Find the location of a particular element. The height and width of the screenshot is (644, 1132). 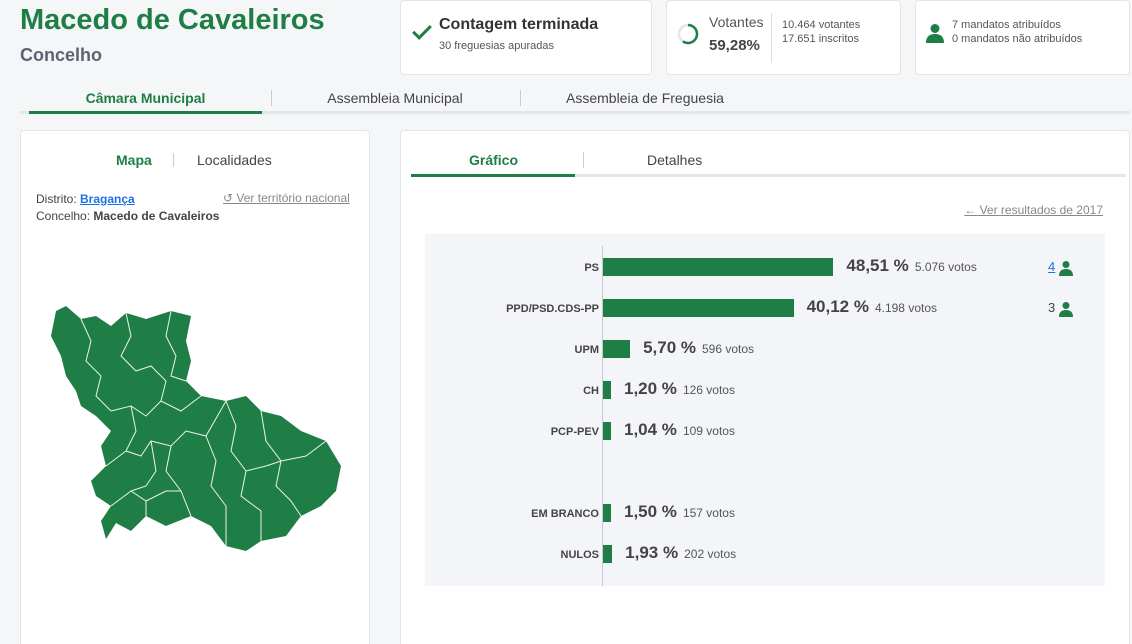

chart-percent: 1,04 % is located at coordinates (650, 429).